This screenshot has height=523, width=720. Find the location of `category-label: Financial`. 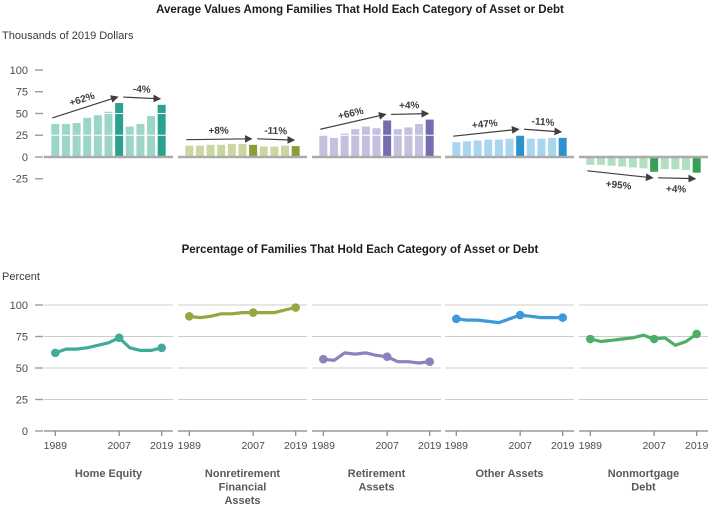

category-label: Financial is located at coordinates (243, 488).